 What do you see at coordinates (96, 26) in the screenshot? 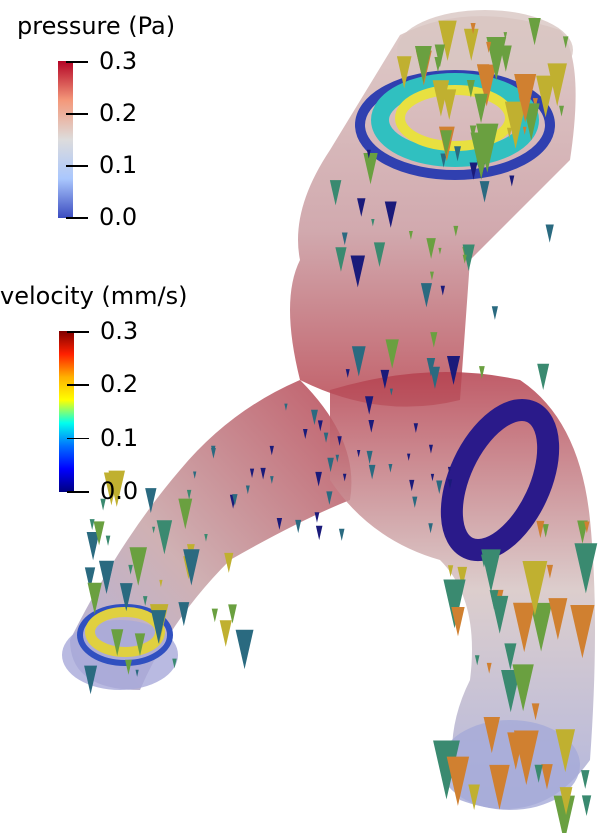
I see `pressure-legend-title: pressure (Pa)` at bounding box center [96, 26].